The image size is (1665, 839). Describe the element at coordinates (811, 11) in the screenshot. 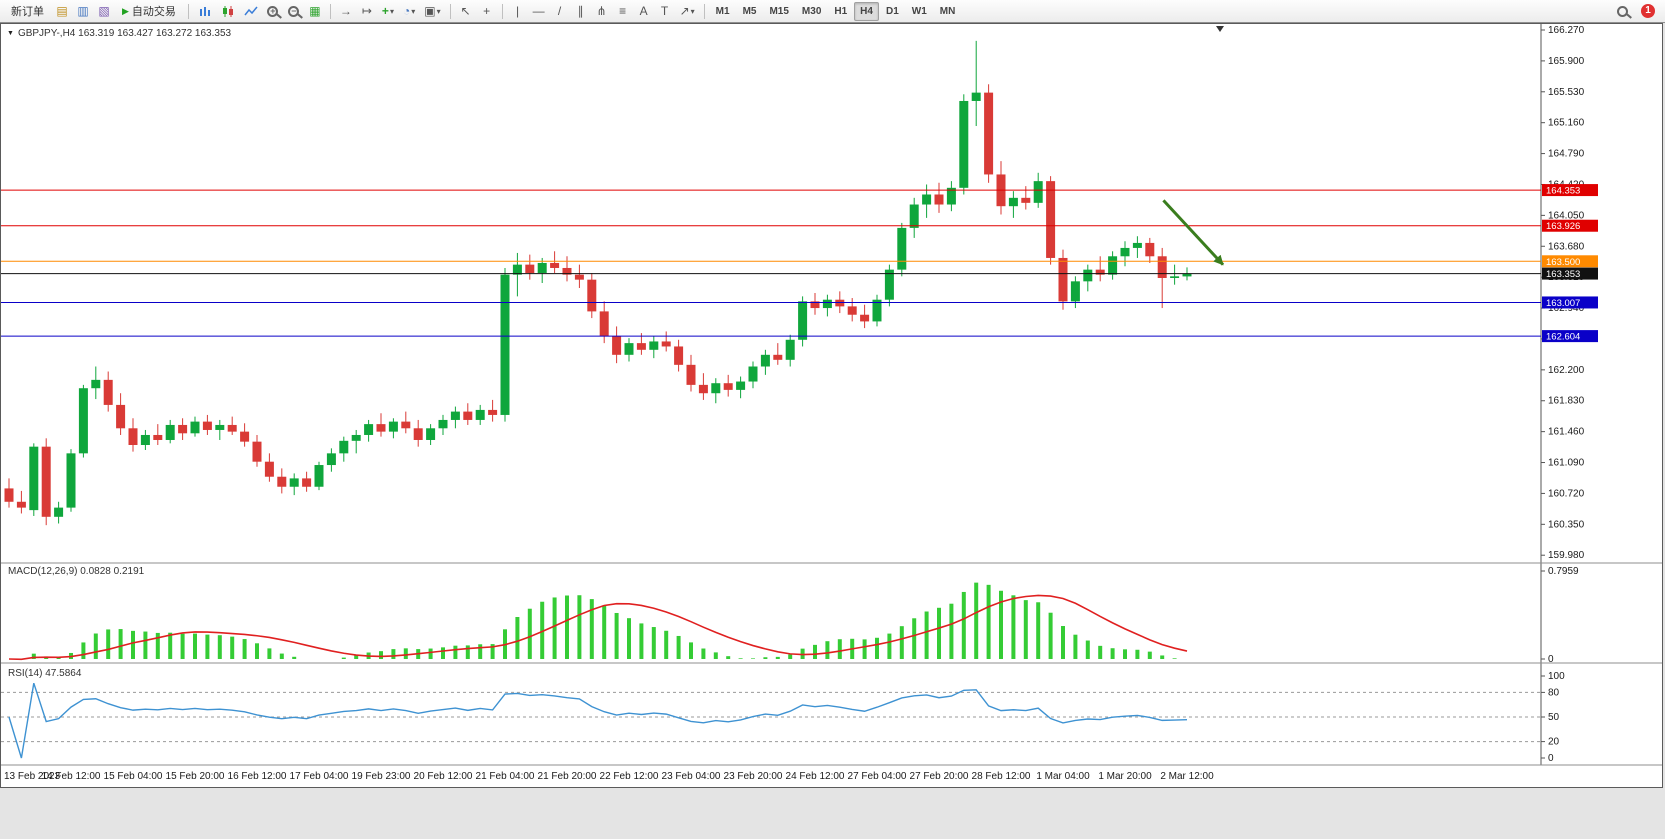

I see `timeframe-m30-button: M30` at that location.